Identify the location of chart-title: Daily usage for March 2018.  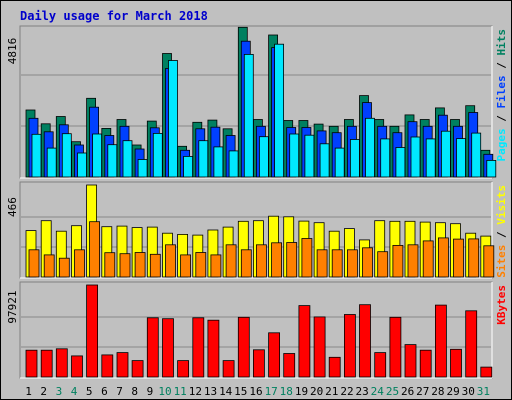
(114, 16).